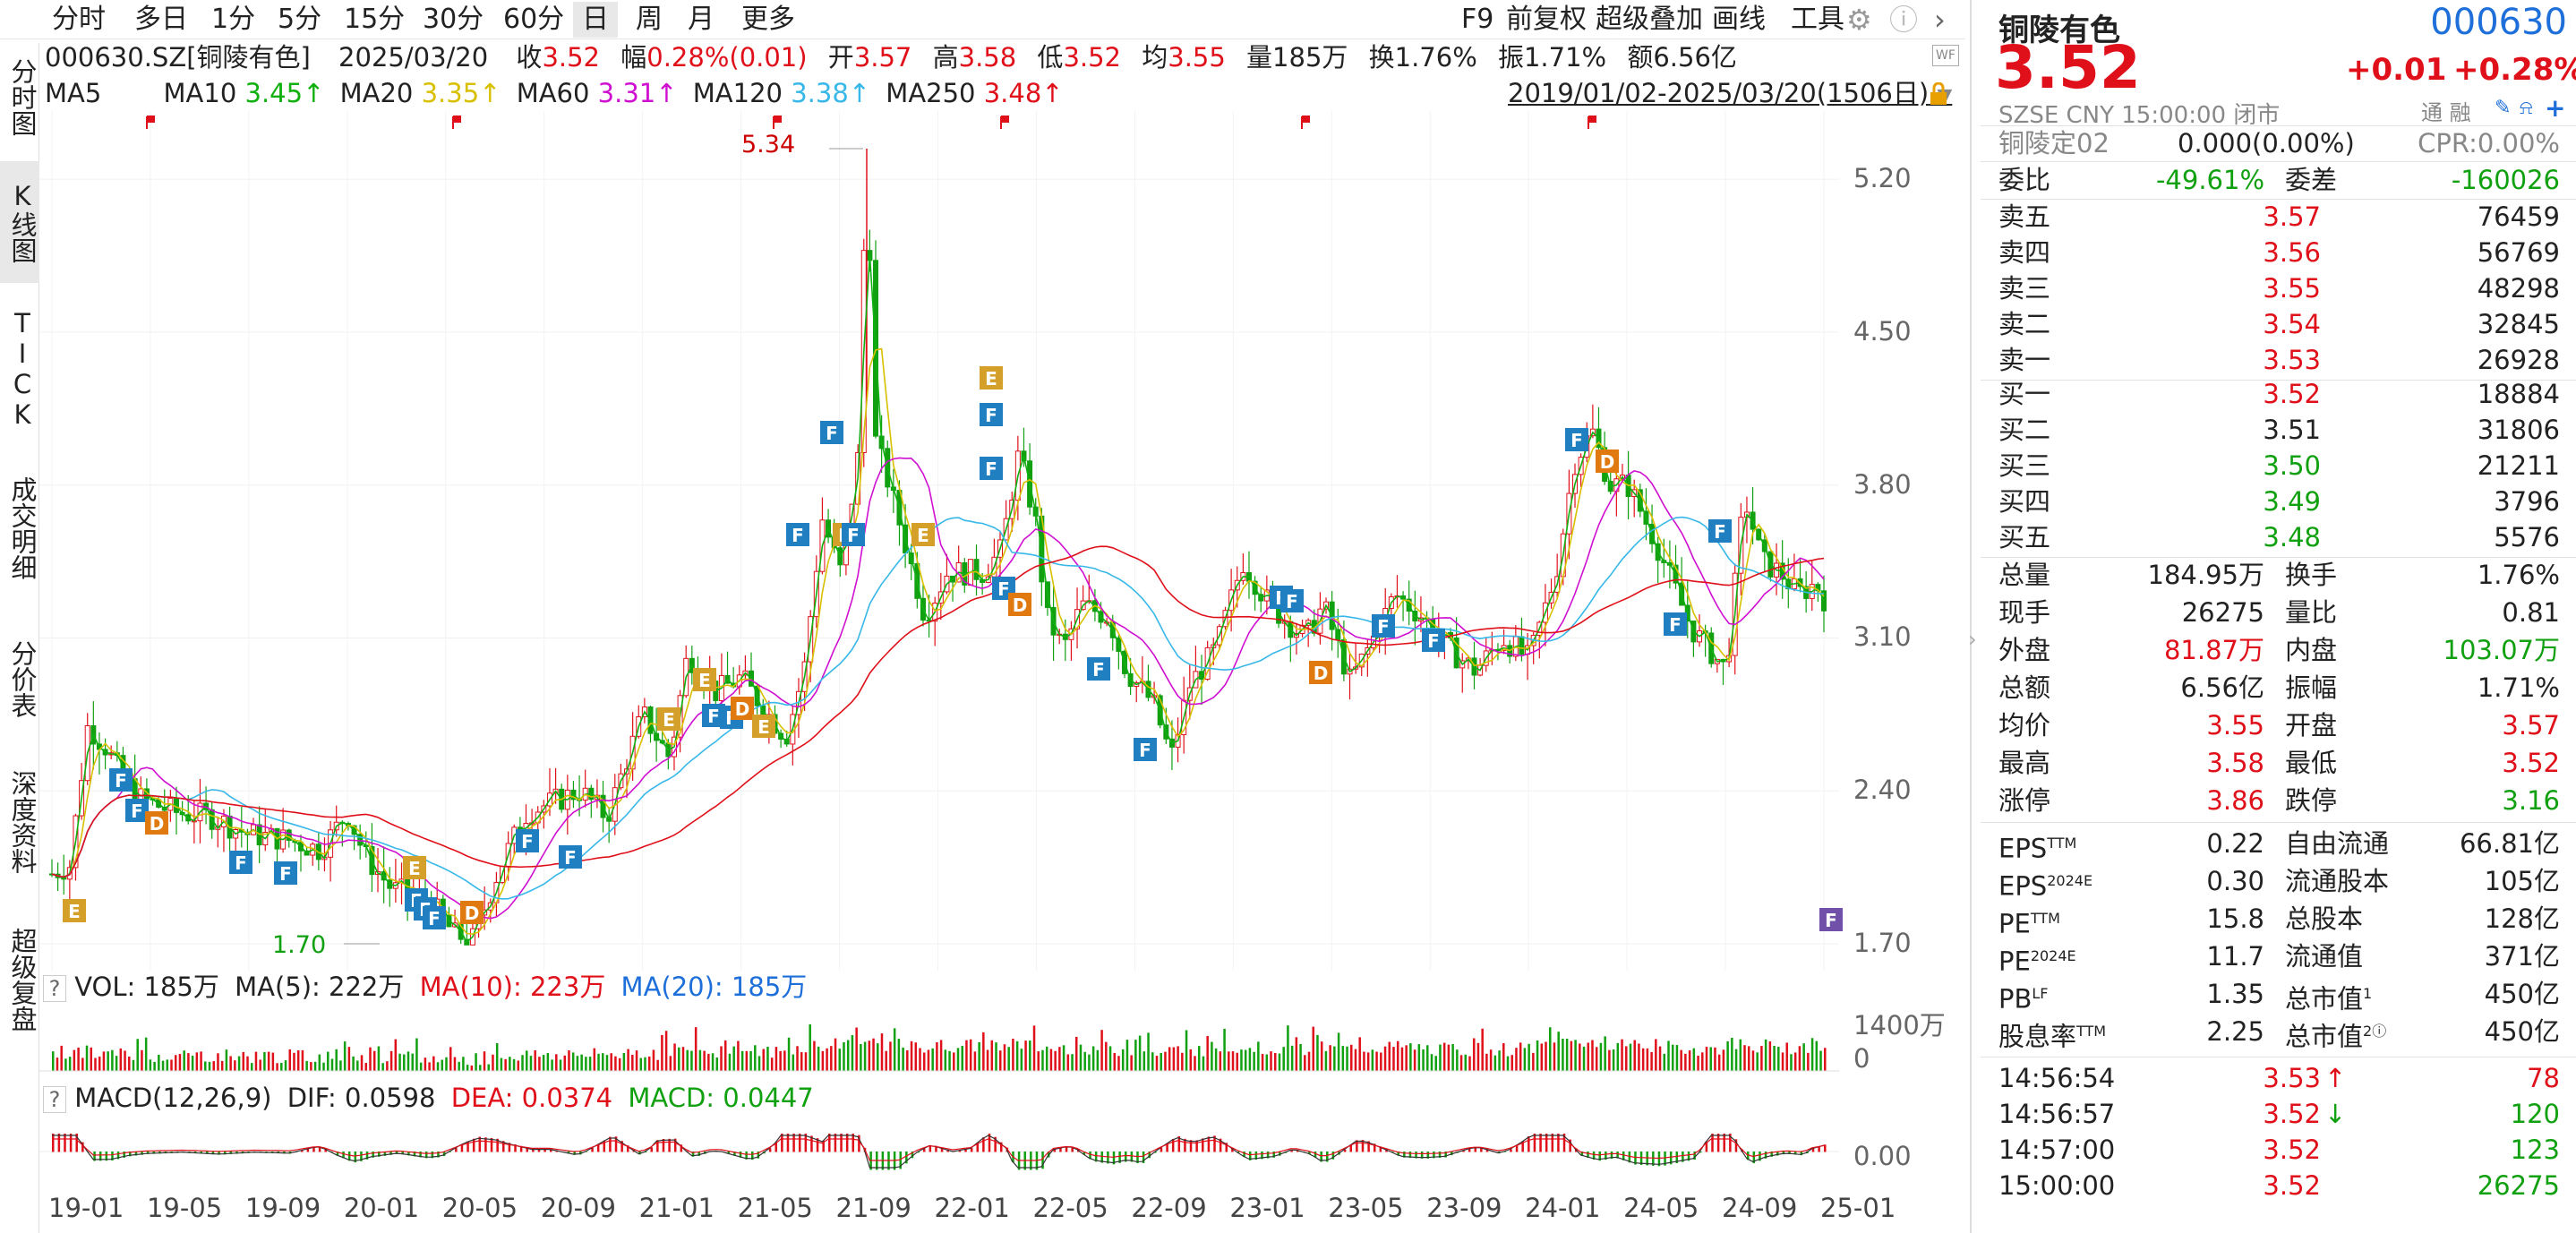  I want to click on period-tab: 分时, so click(79, 20).